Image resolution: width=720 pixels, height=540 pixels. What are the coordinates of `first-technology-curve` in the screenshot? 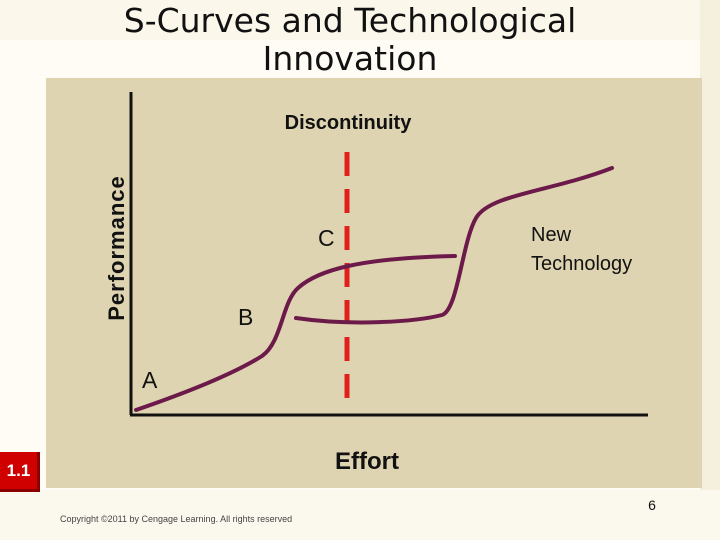 It's located at (295, 333).